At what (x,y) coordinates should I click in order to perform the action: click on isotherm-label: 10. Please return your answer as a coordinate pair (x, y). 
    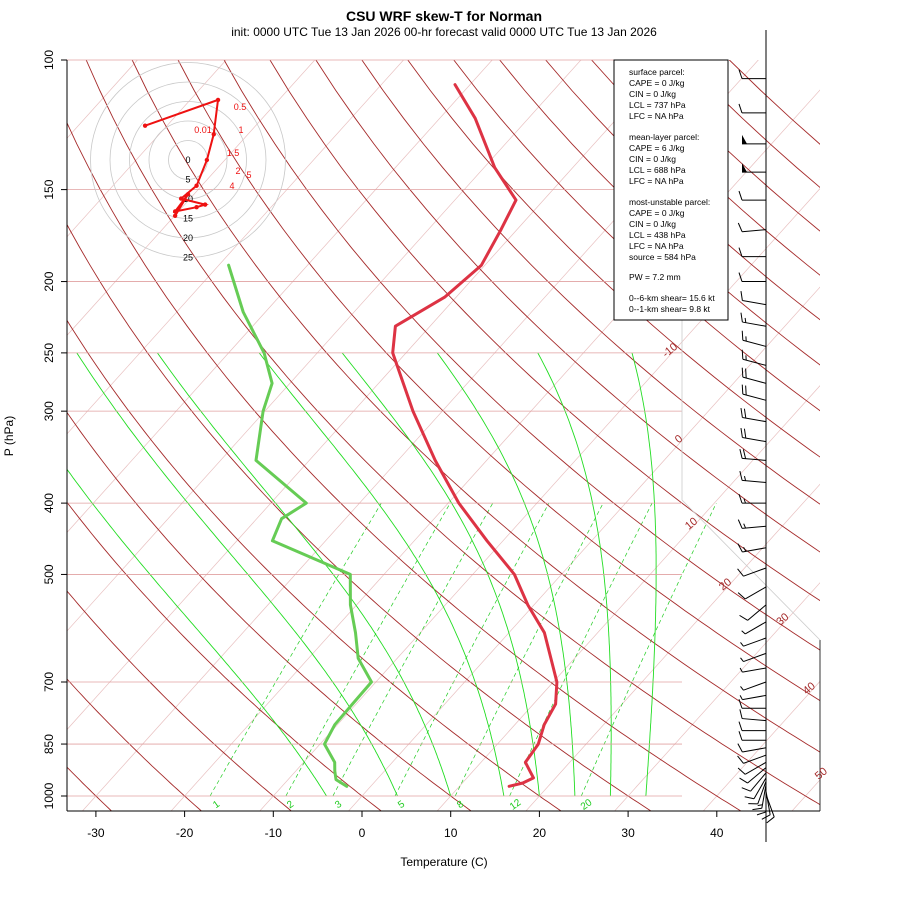
    Looking at the image, I should click on (691, 523).